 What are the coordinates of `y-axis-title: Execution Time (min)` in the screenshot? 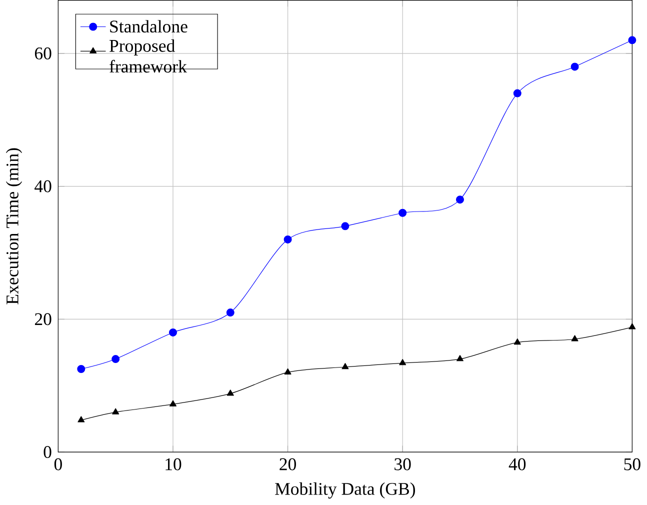 It's located at (14, 226).